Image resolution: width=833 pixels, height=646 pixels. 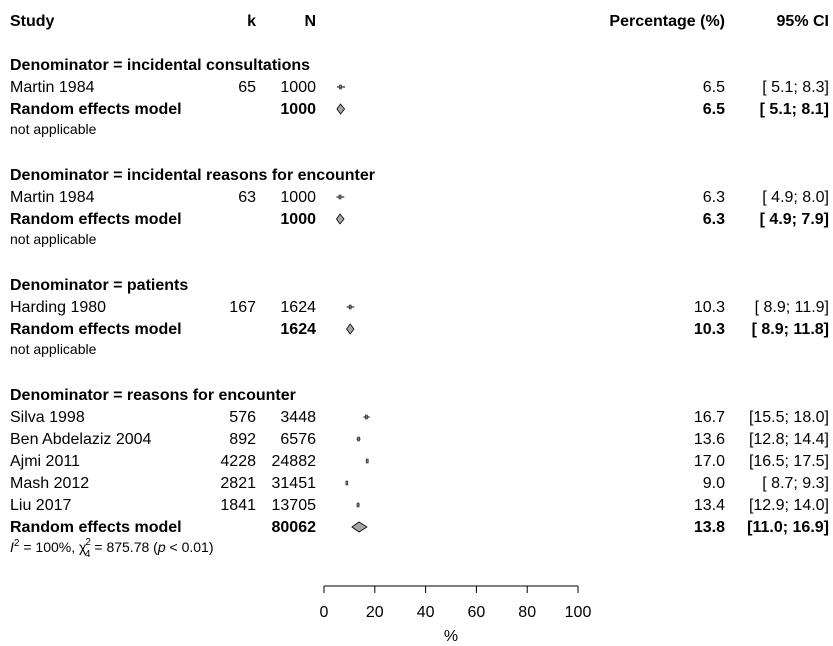 What do you see at coordinates (709, 461) in the screenshot?
I see `study-percentage: 17.0` at bounding box center [709, 461].